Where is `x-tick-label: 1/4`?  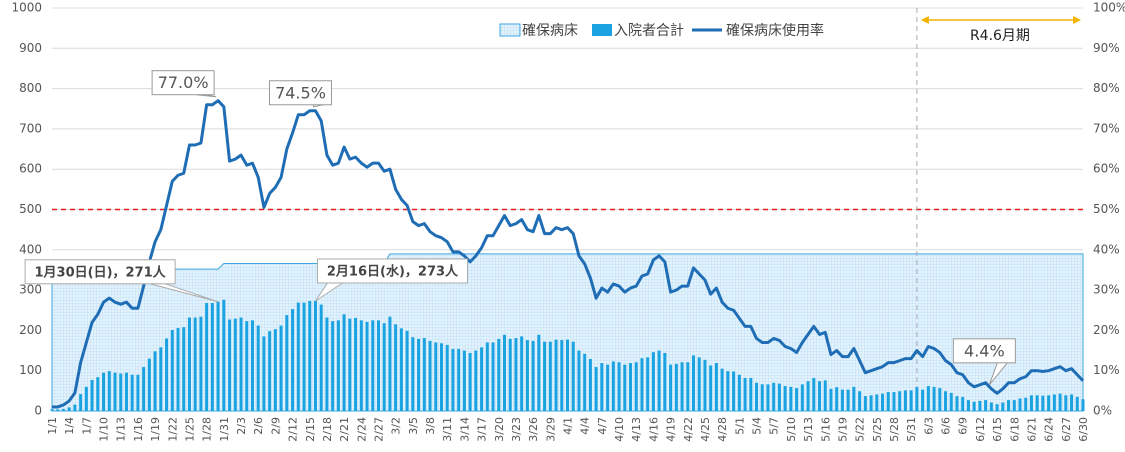
x-tick-label: 1/4 is located at coordinates (69, 426).